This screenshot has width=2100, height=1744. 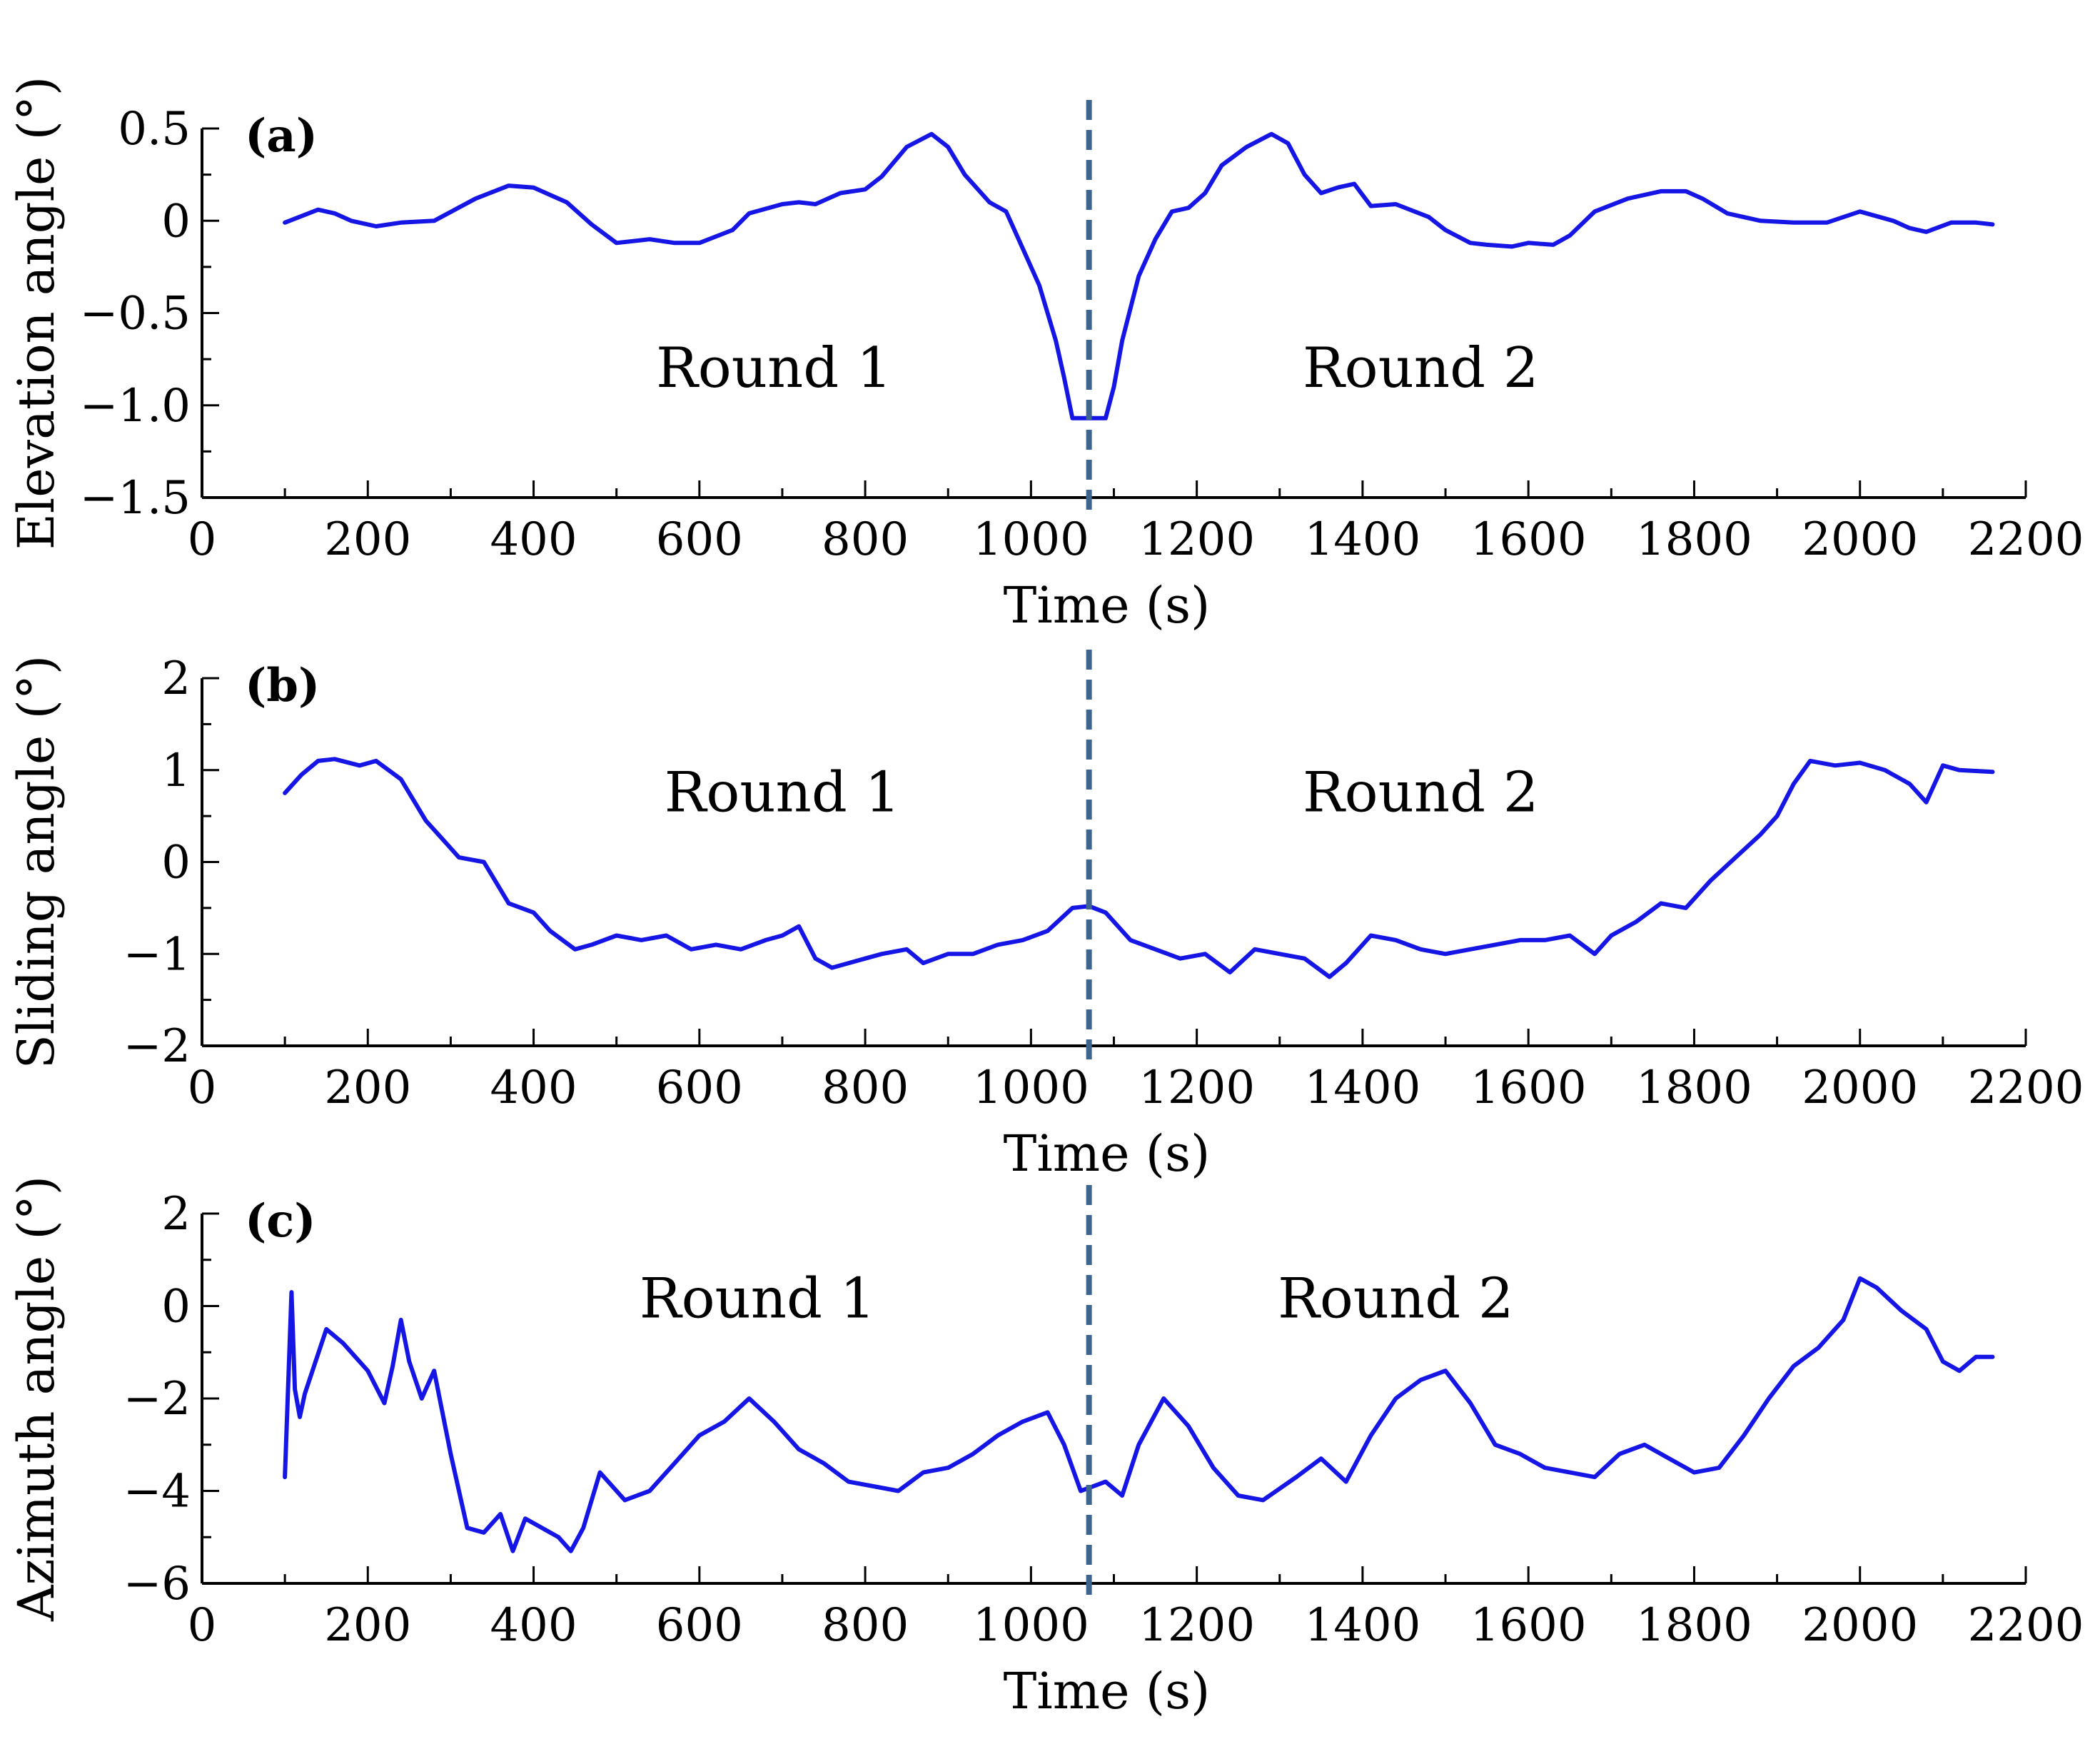 What do you see at coordinates (36, 1399) in the screenshot?
I see `y-axis-label: Azimuth angle (°)` at bounding box center [36, 1399].